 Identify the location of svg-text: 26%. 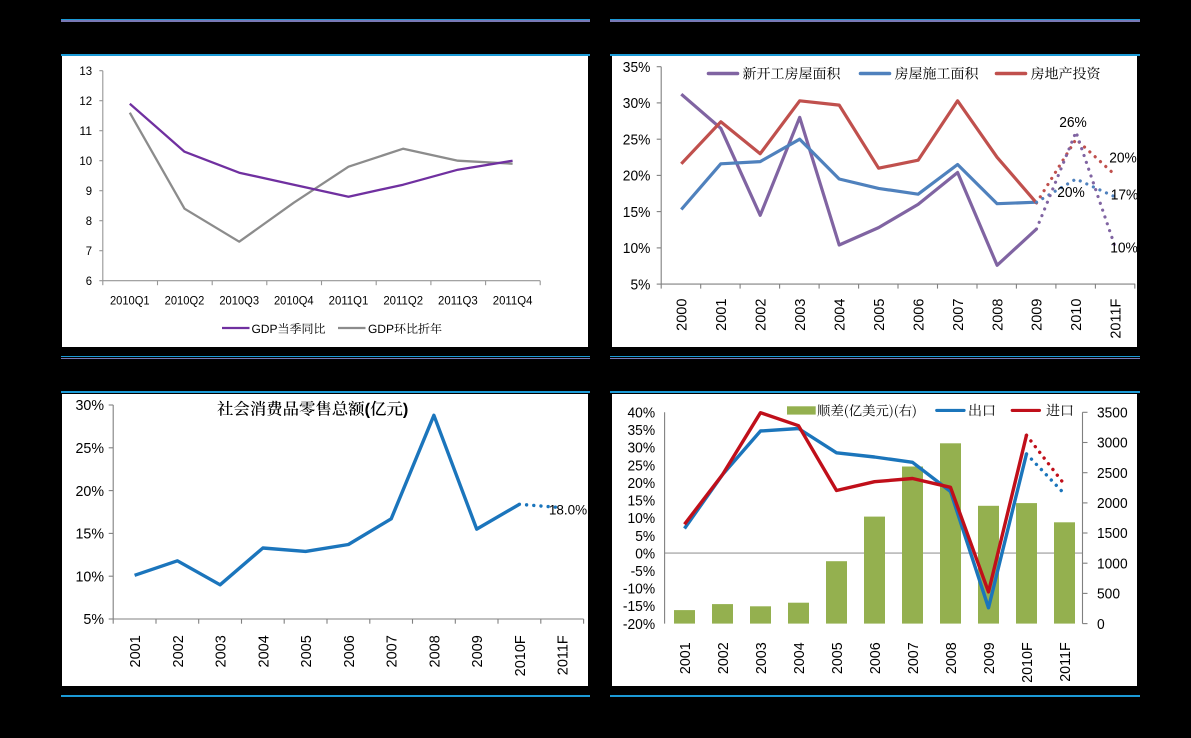
(1073, 123).